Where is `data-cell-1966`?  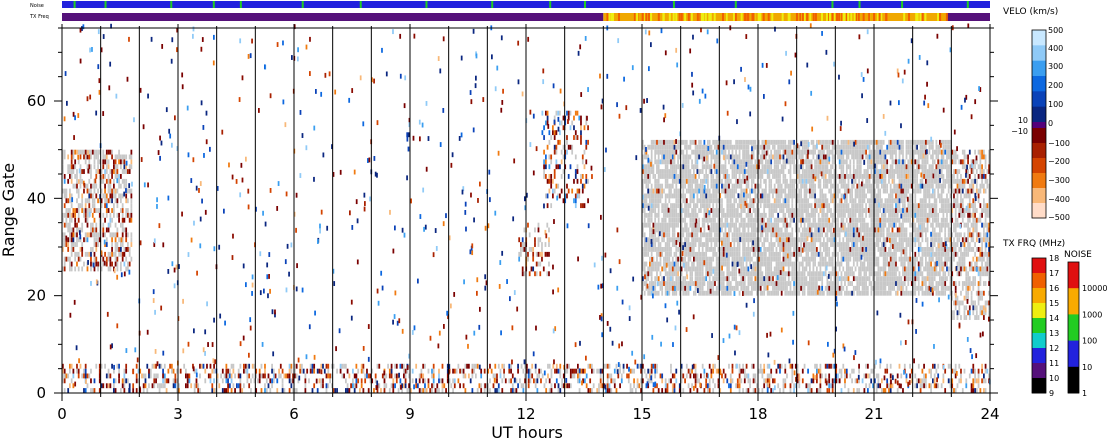
data-cell-1966 is located at coordinates (723, 176).